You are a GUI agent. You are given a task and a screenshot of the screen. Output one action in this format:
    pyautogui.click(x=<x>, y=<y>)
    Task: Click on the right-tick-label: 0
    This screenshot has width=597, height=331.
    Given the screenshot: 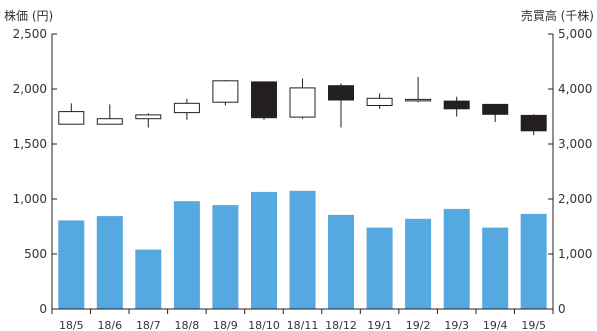 What is the action you would take?
    pyautogui.click(x=562, y=309)
    